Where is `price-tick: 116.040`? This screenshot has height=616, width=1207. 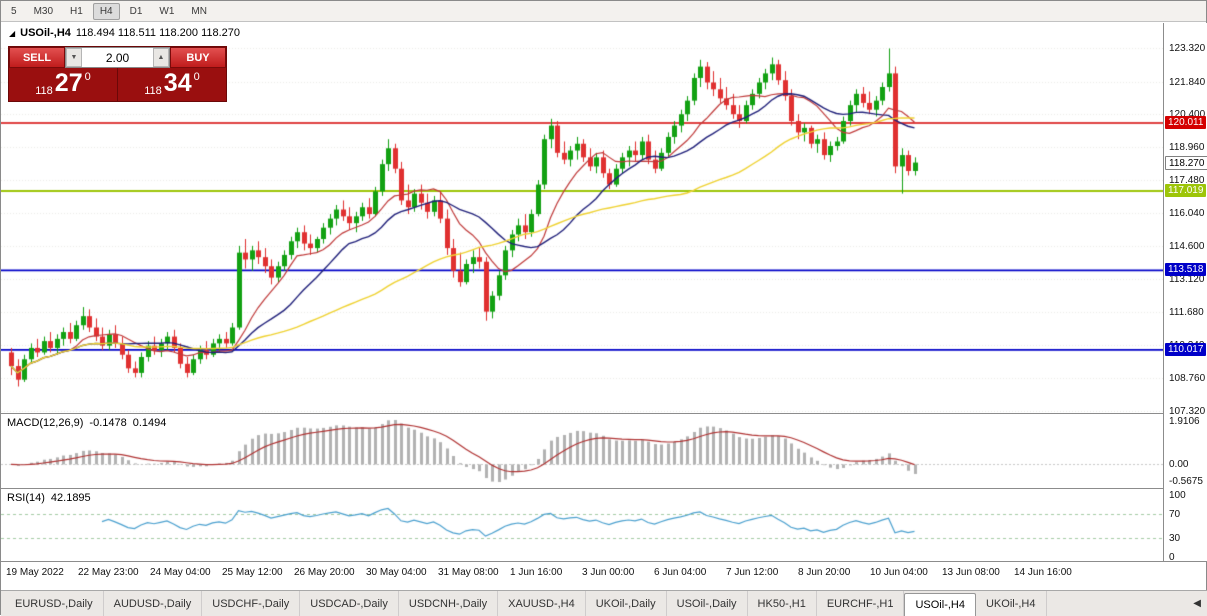
price-tick: 116.040 is located at coordinates (1186, 213).